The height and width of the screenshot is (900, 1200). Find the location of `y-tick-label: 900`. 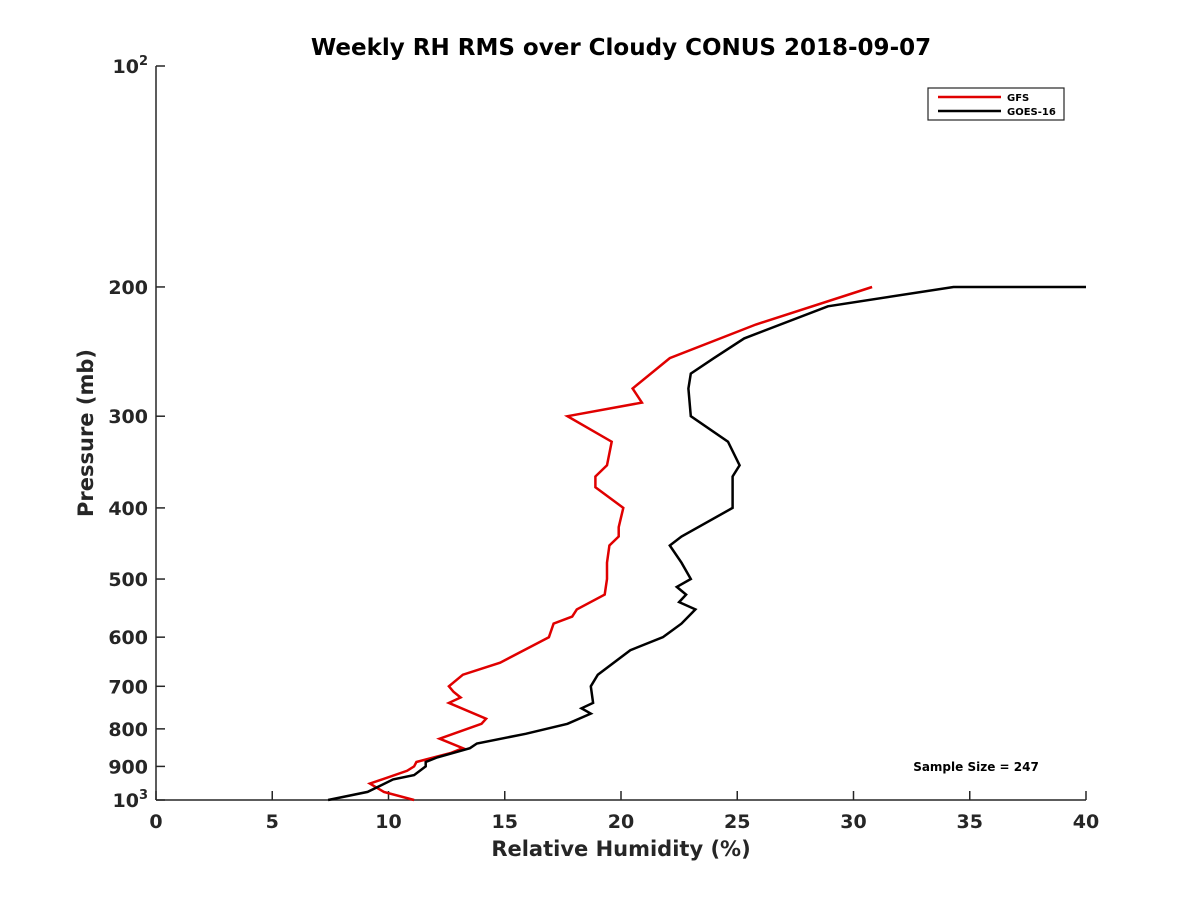

y-tick-label: 900 is located at coordinates (128, 767).